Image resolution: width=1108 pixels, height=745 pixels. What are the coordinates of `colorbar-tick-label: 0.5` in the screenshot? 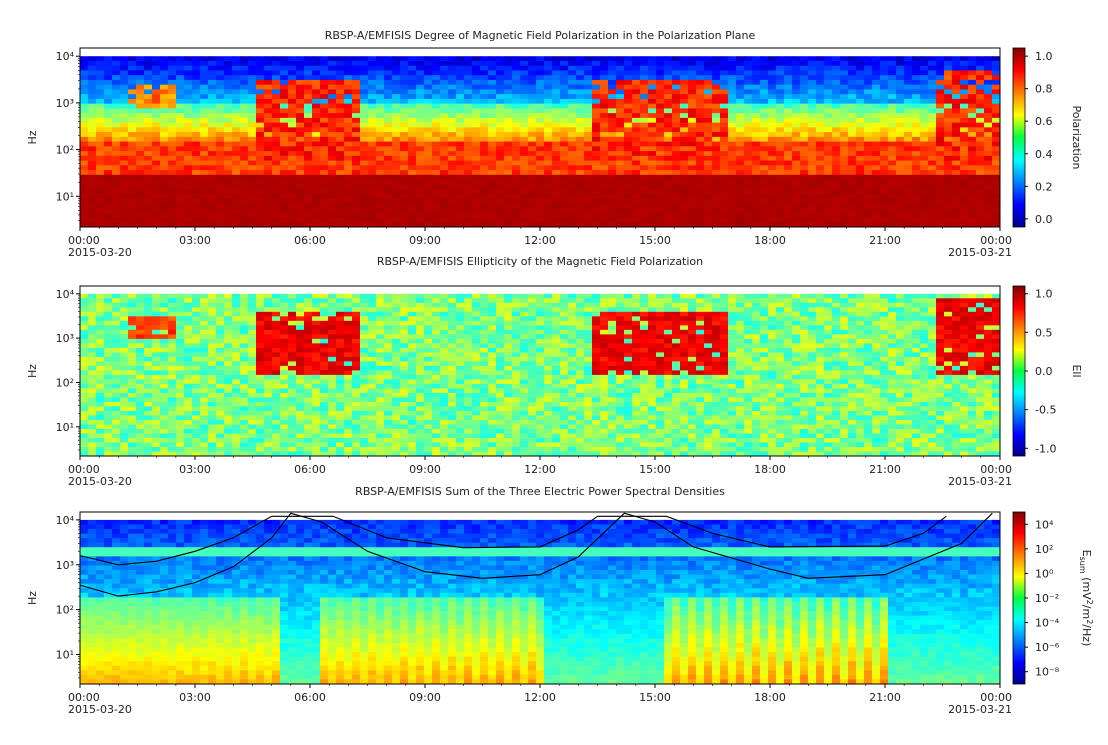 It's located at (1044, 332).